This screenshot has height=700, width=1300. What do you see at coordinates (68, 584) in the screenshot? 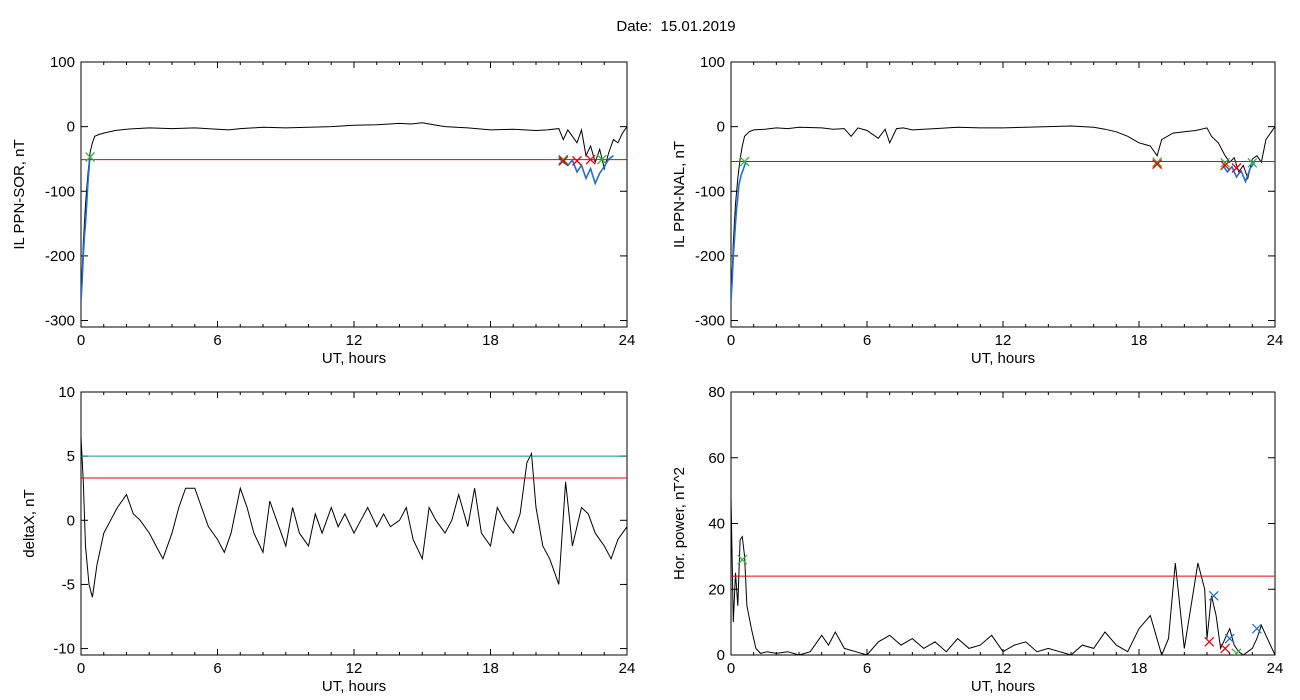
I see `y-tick-label: -5` at bounding box center [68, 584].